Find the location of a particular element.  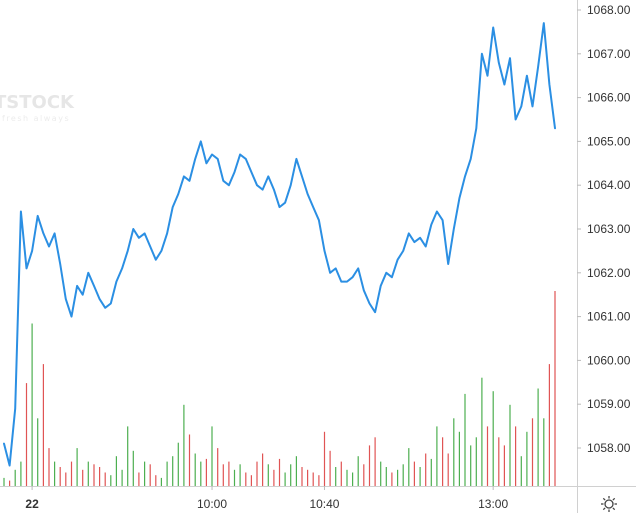

y-tick-label: 1059.00 is located at coordinates (609, 404).